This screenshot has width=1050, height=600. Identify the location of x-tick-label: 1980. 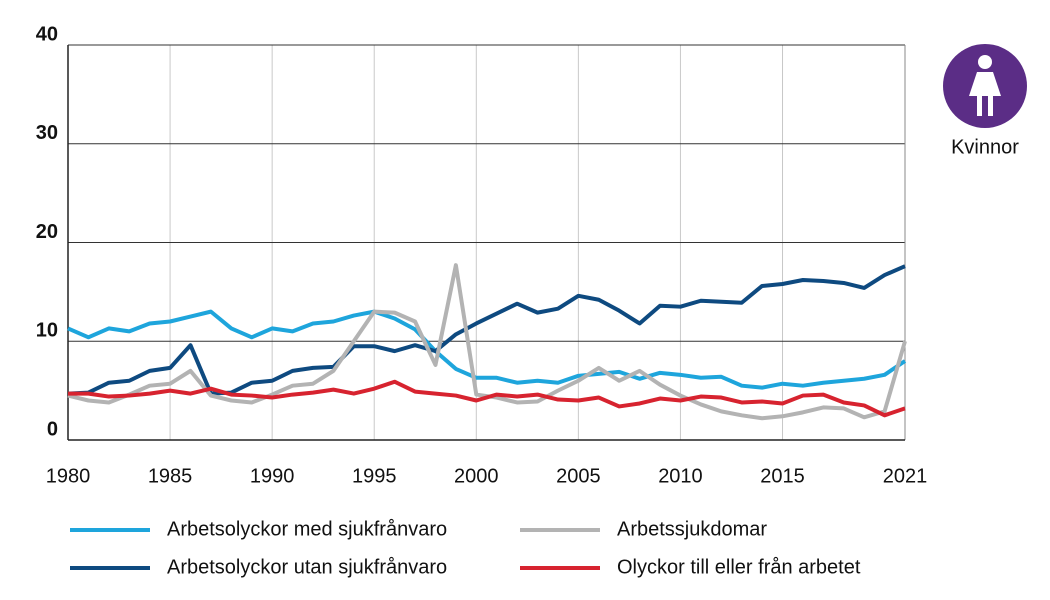
(68, 476).